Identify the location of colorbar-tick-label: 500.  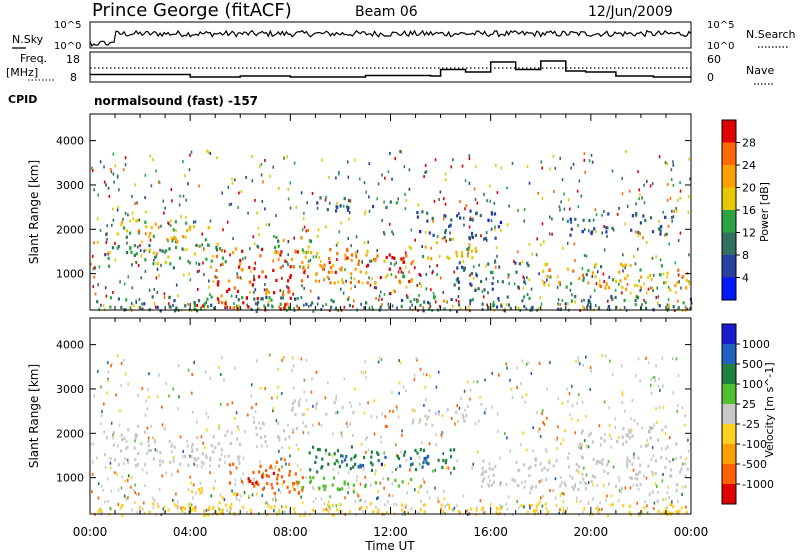
(752, 364).